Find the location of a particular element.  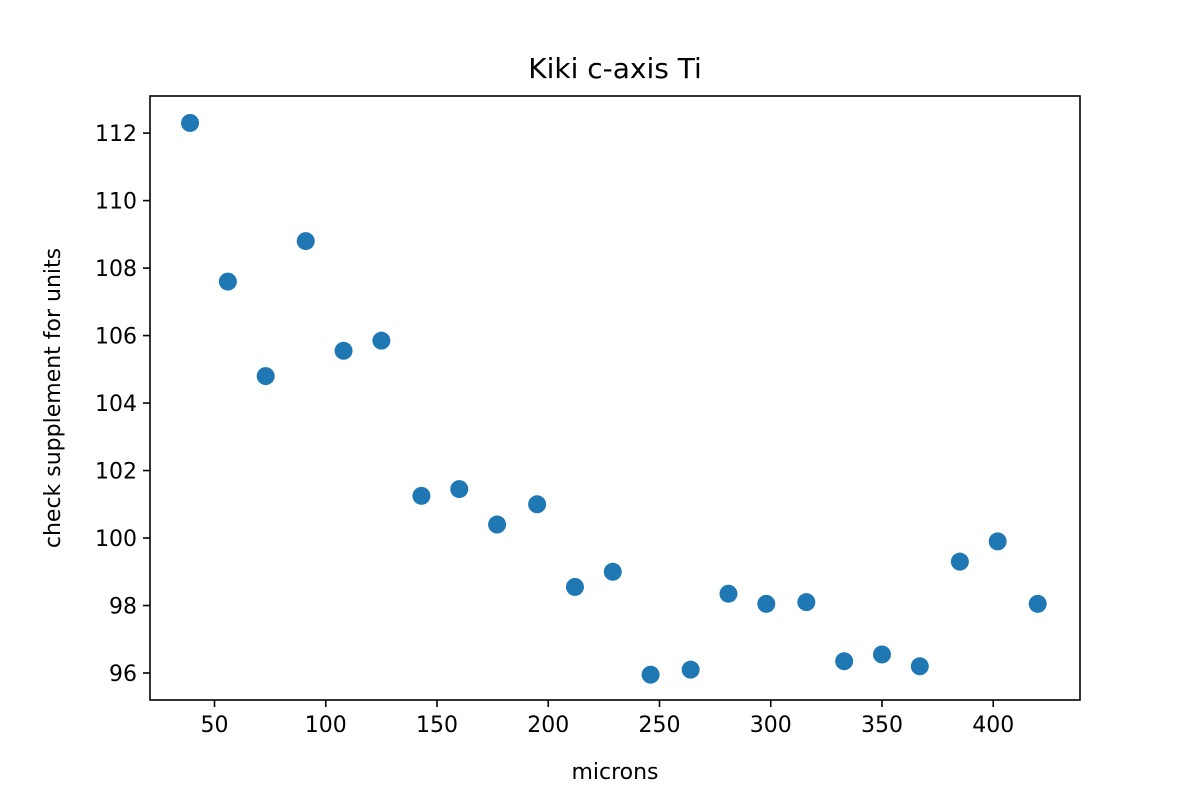

y-tick-label: 110 is located at coordinates (116, 202).